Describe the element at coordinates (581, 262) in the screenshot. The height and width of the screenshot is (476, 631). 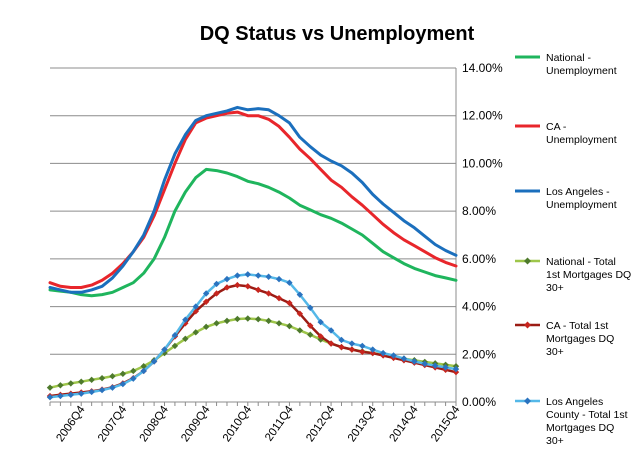
I see `legend-label: National - Total` at that location.